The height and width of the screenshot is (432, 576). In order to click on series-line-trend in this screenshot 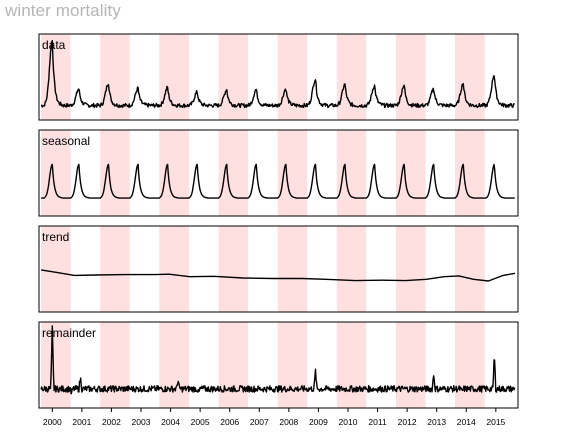, I will do `click(278, 275)`.